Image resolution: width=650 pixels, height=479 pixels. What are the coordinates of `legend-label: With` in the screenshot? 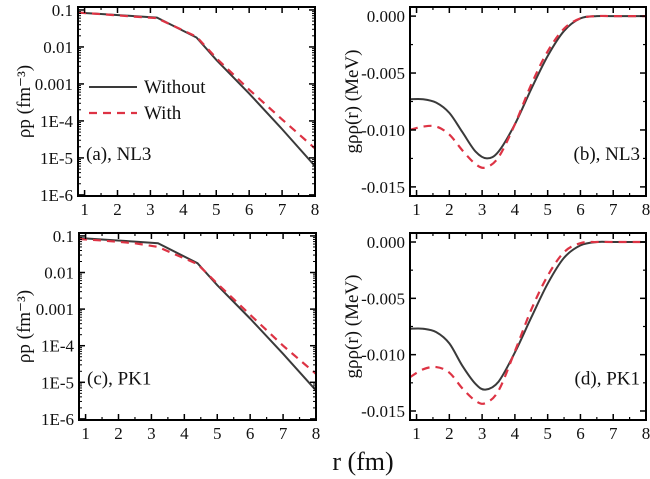 It's located at (163, 113).